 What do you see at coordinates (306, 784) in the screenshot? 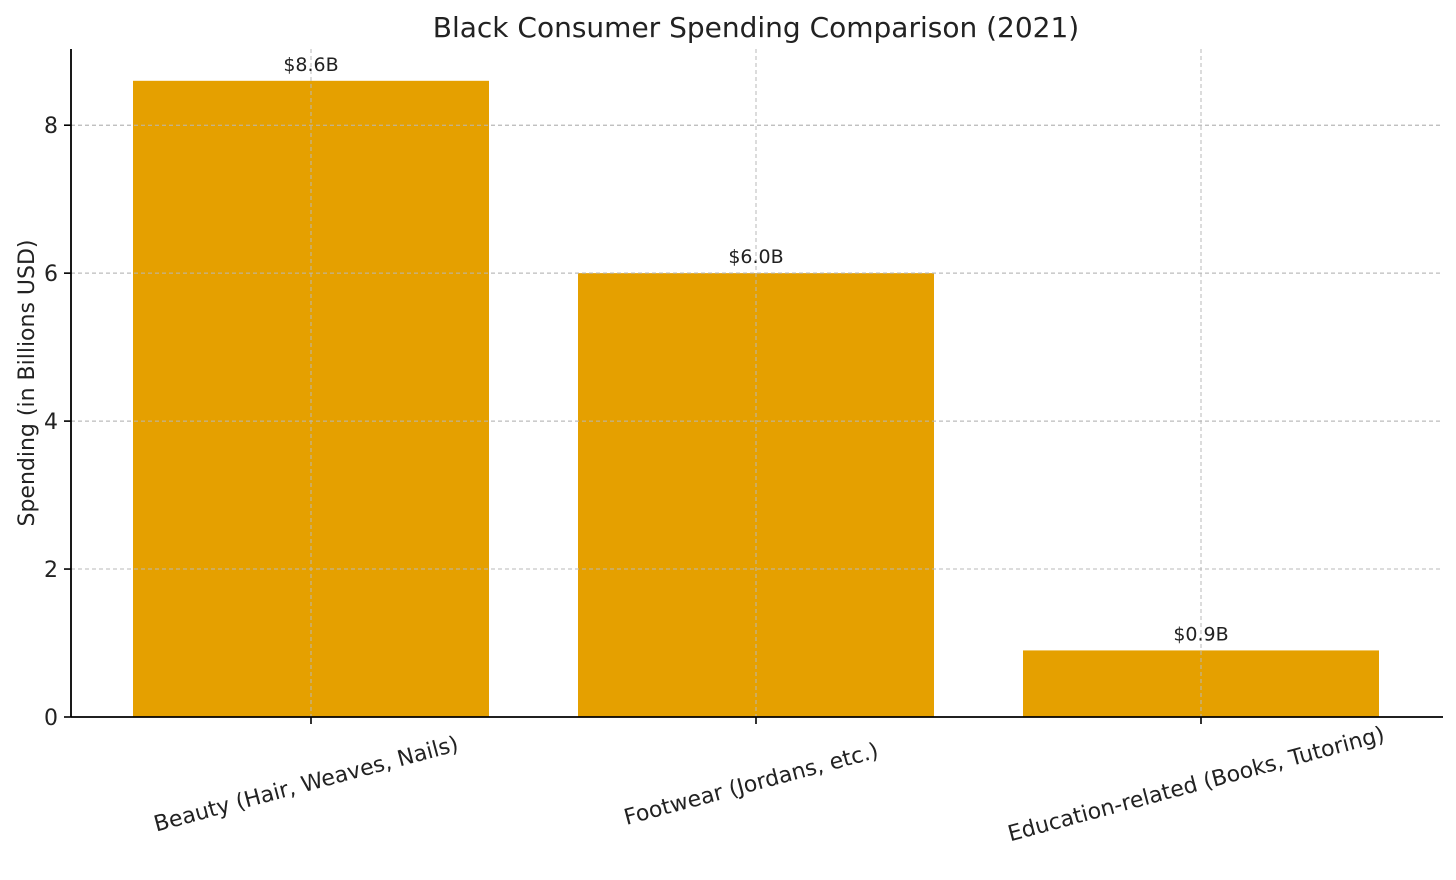
I see `x-tick-label: Beauty (Hair, Weaves, Nails)` at bounding box center [306, 784].